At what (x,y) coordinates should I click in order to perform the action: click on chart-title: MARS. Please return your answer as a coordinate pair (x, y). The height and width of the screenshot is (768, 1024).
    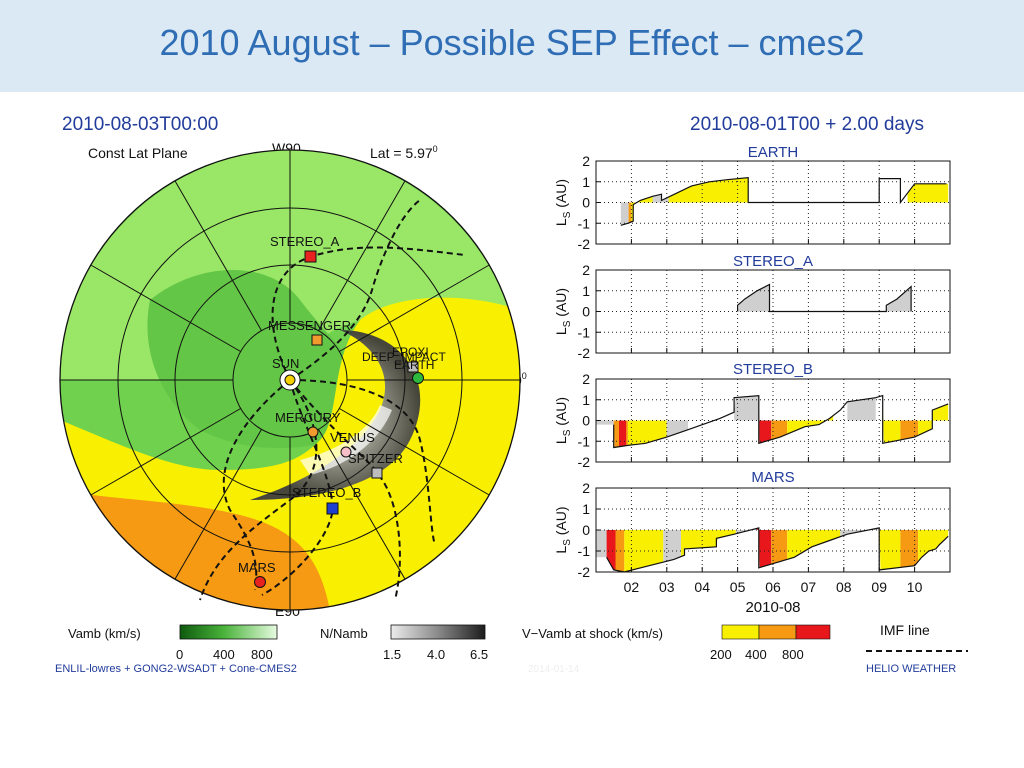
    Looking at the image, I should click on (772, 477).